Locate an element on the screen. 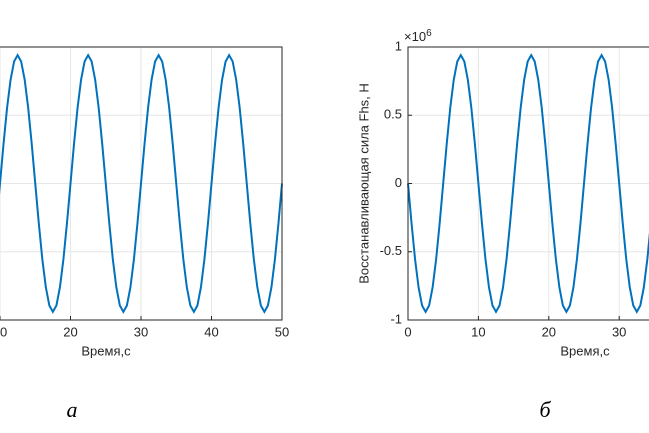 This screenshot has height=433, width=649. caption: а is located at coordinates (72, 409).